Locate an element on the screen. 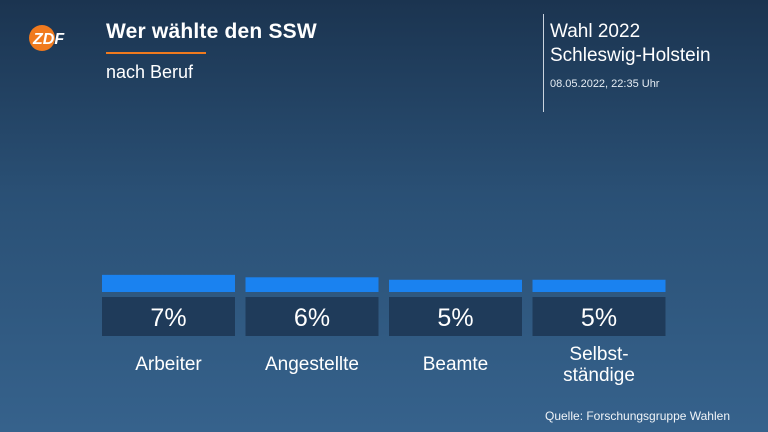  category-label-4: Selbst-ständige is located at coordinates (599, 365).